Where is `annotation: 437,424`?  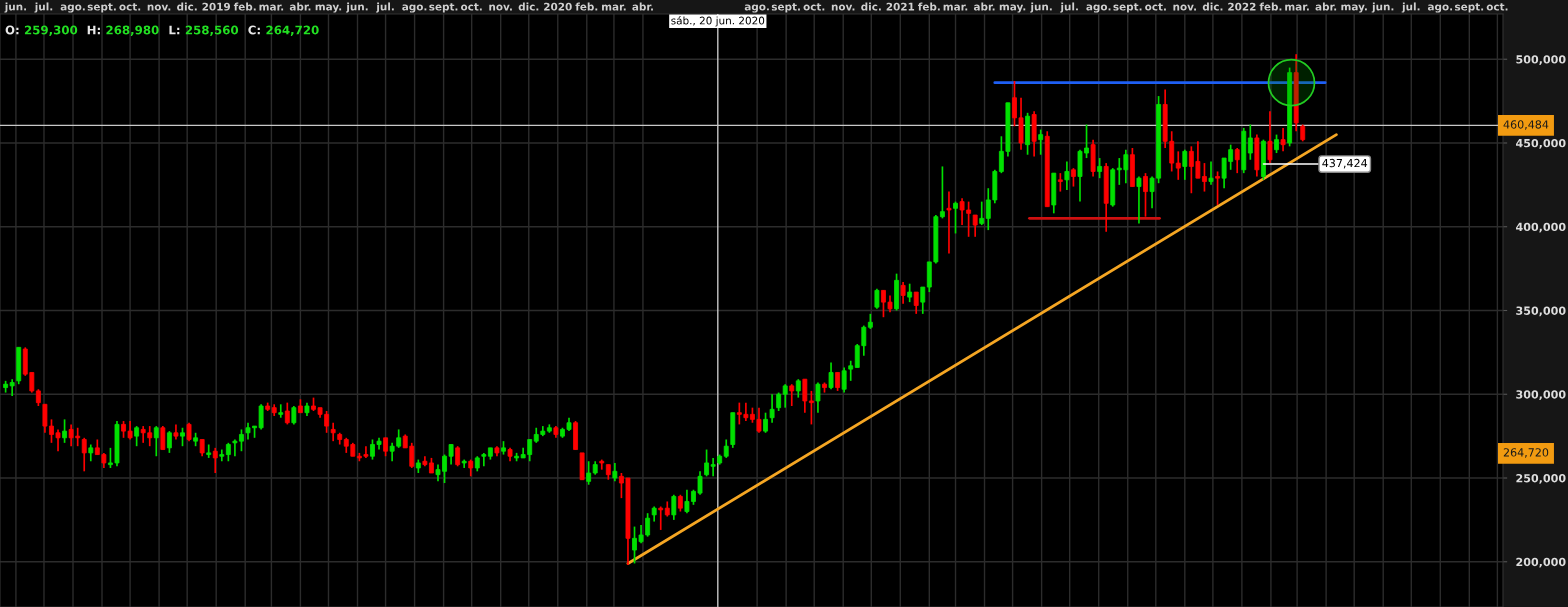
annotation: 437,424 is located at coordinates (1345, 163).